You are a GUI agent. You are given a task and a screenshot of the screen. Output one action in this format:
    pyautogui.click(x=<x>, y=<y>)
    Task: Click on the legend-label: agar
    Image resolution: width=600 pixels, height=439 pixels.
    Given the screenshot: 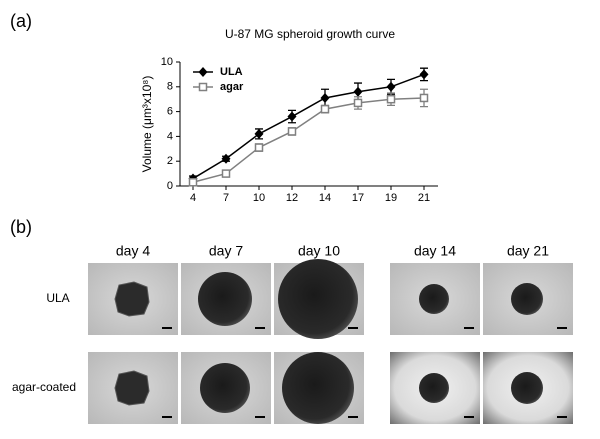 What is the action you would take?
    pyautogui.click(x=232, y=87)
    